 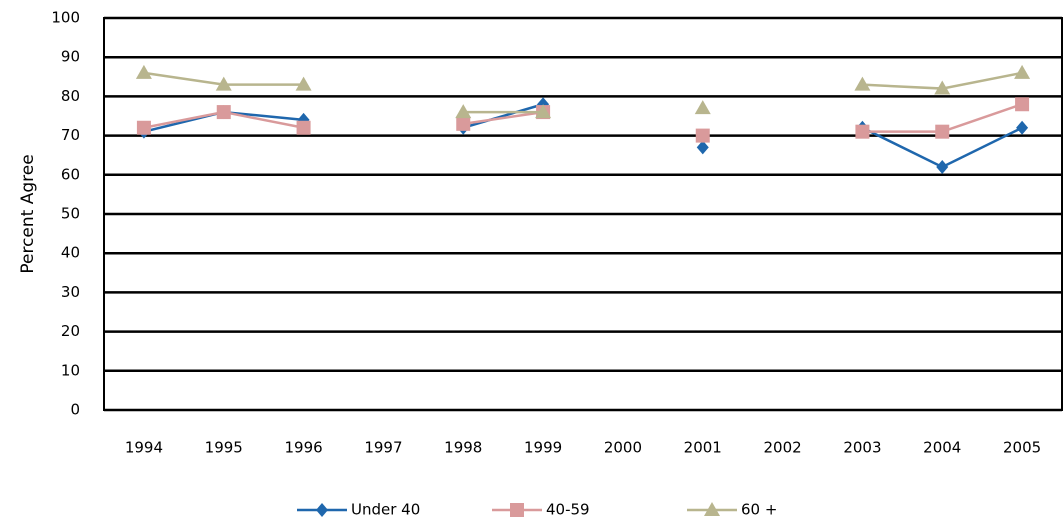 I want to click on y-tick-label: 60, so click(x=70, y=174).